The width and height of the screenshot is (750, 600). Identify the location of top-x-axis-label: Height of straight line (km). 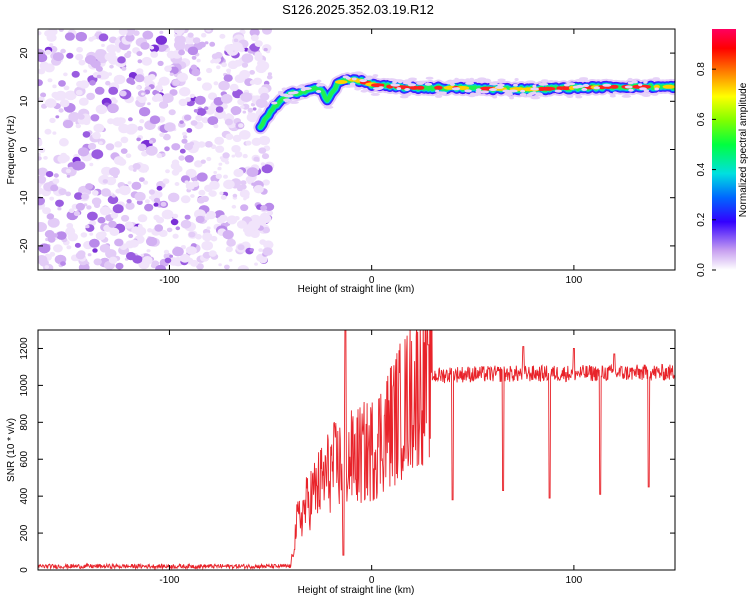
(356, 289).